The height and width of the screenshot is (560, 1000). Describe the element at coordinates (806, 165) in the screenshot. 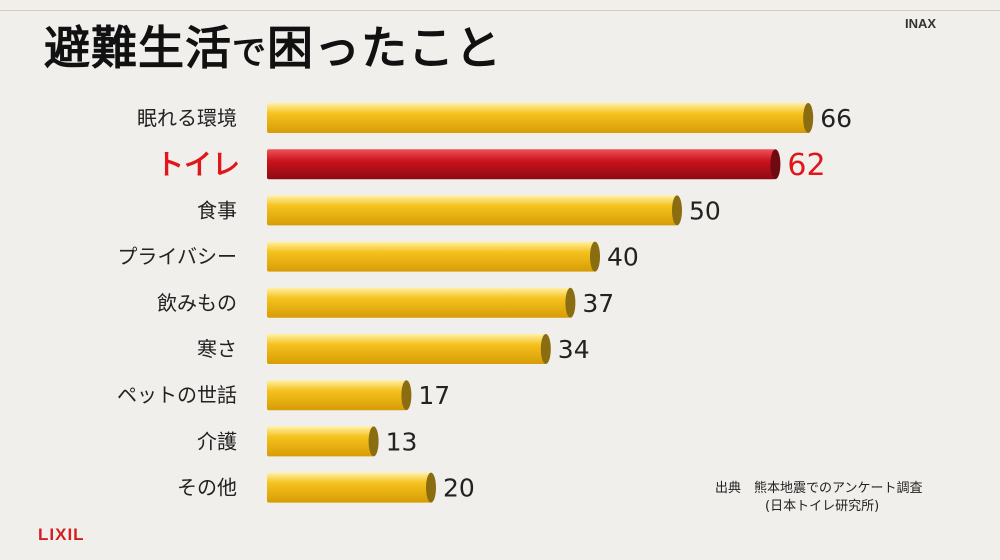

I see `value-label: 62` at that location.